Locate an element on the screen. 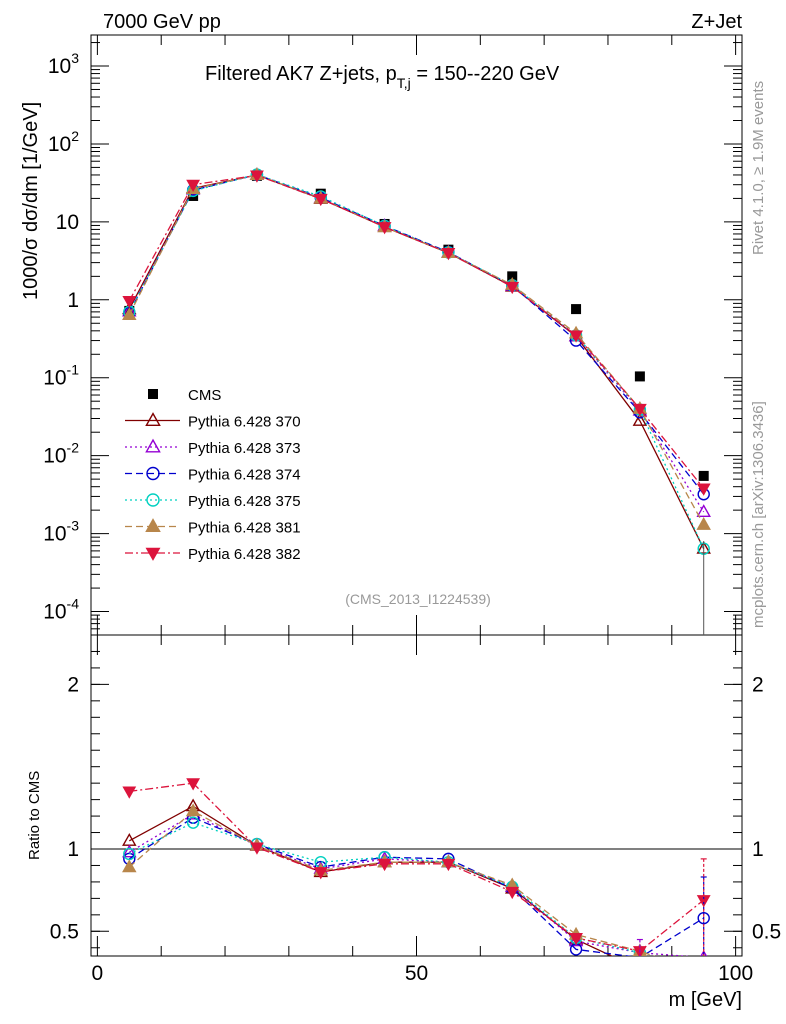  plot-title: Filtered AK7 Z+jets, pT,j = 150--220 GeV is located at coordinates (382, 77).